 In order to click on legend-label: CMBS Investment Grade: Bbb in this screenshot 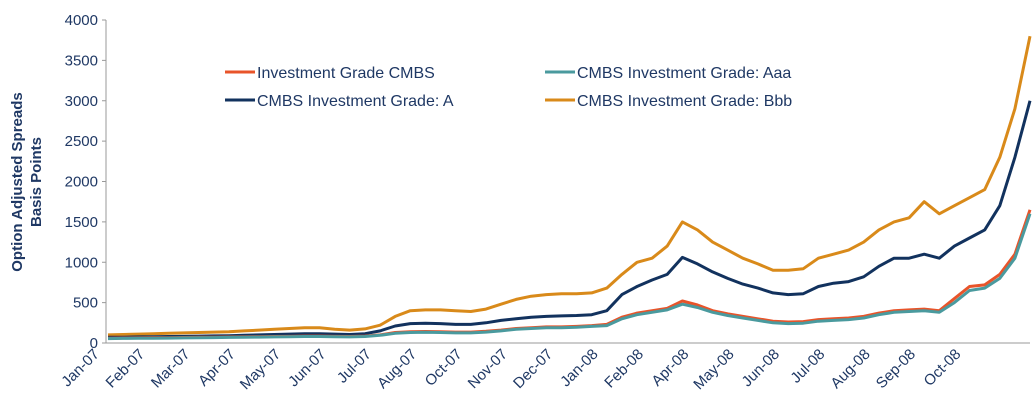, I will do `click(684, 101)`.